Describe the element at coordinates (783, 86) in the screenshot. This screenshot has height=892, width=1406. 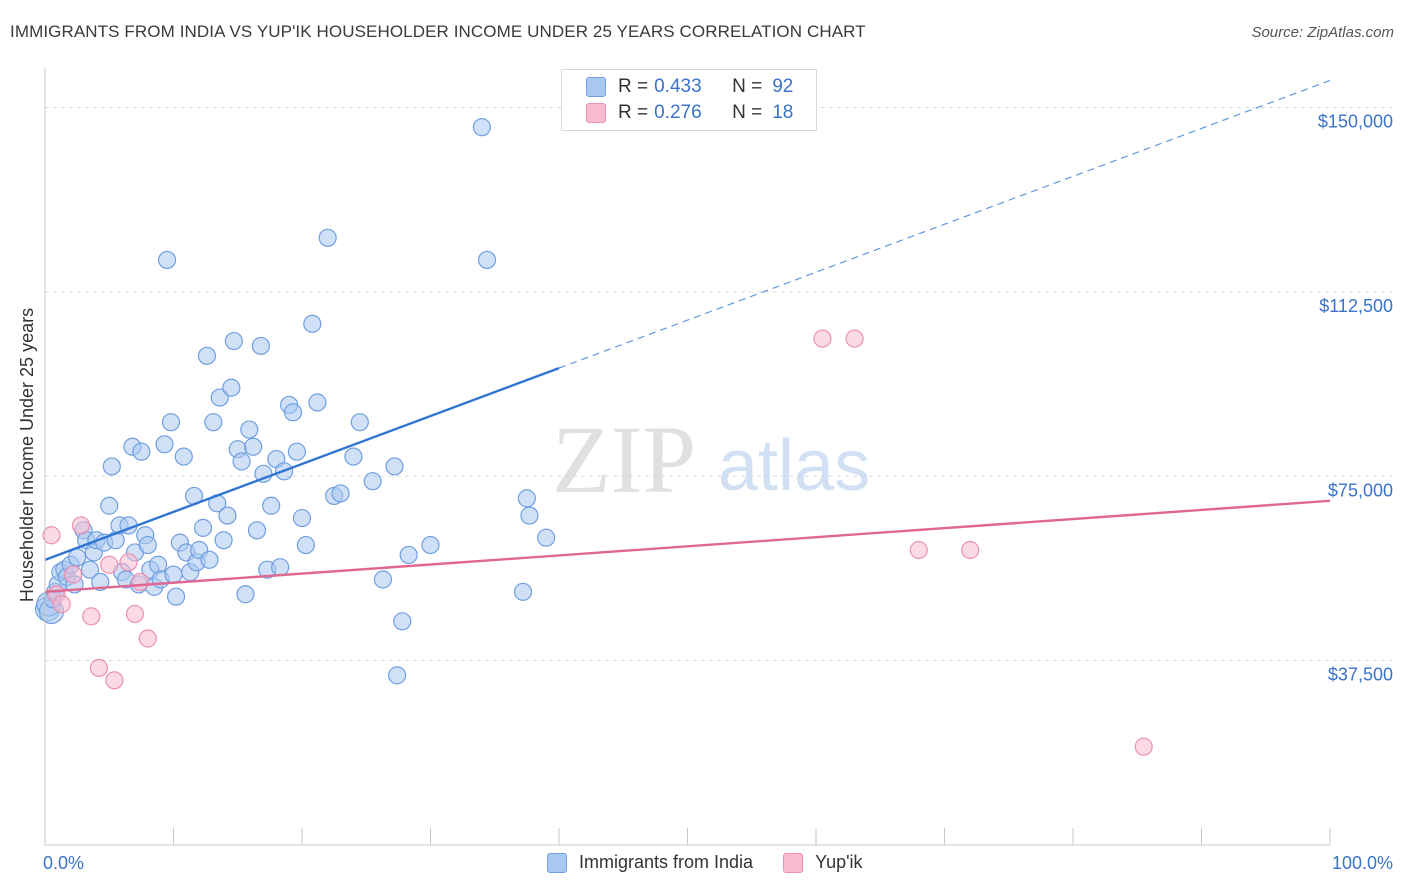
I see `legend-n-value: 92` at that location.